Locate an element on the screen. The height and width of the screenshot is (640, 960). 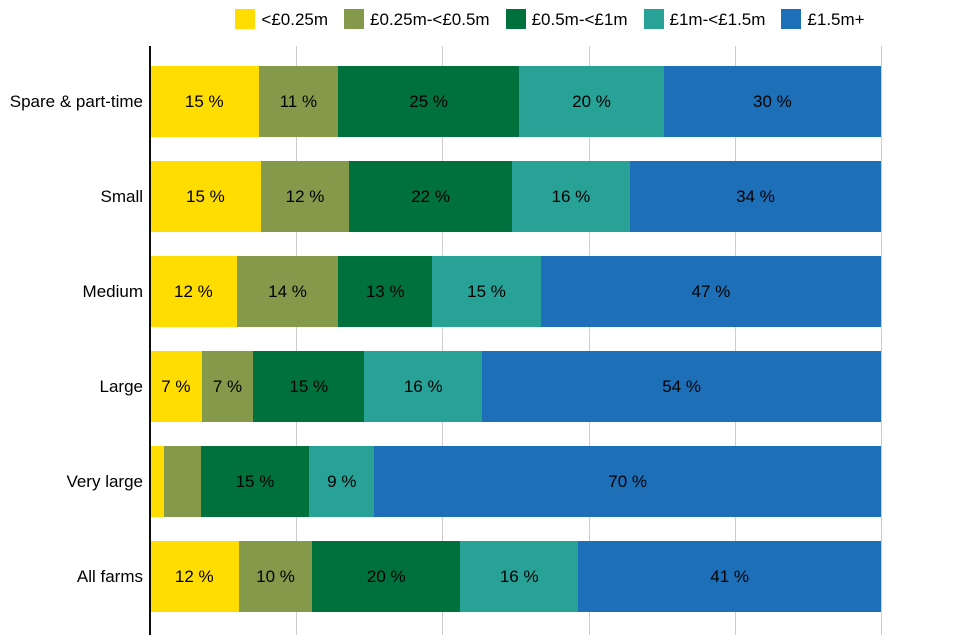
stacked-bar: 12 % 10 % 20 % 16 % 41 % is located at coordinates (515, 576).